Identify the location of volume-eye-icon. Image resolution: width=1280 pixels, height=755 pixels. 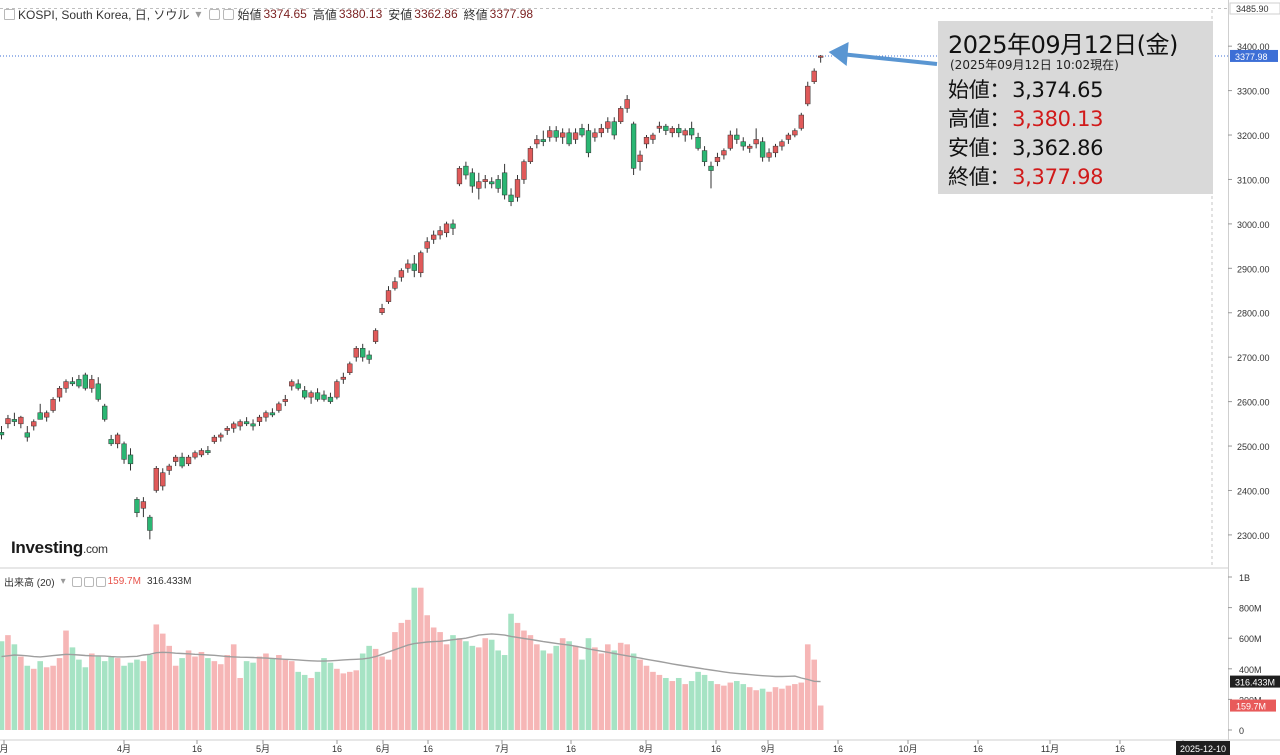
(88, 581).